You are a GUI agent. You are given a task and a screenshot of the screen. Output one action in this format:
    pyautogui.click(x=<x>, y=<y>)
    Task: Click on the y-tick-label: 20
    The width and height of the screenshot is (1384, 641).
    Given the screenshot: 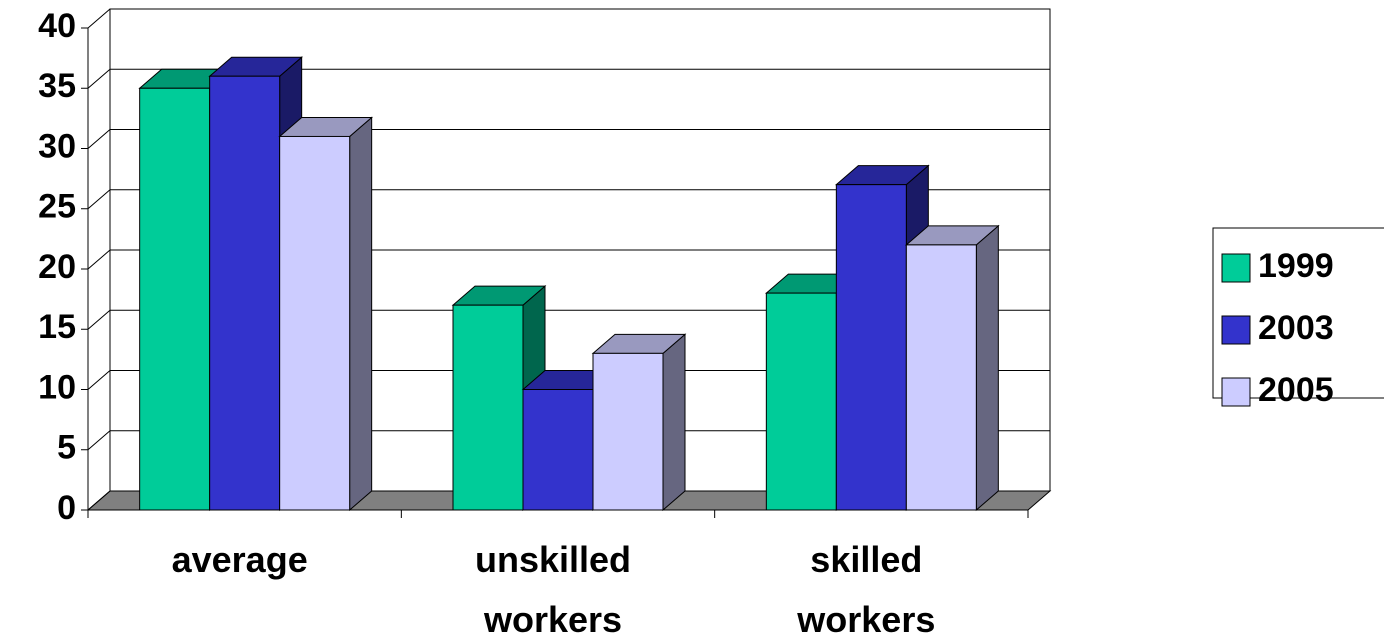 What is the action you would take?
    pyautogui.click(x=57, y=267)
    